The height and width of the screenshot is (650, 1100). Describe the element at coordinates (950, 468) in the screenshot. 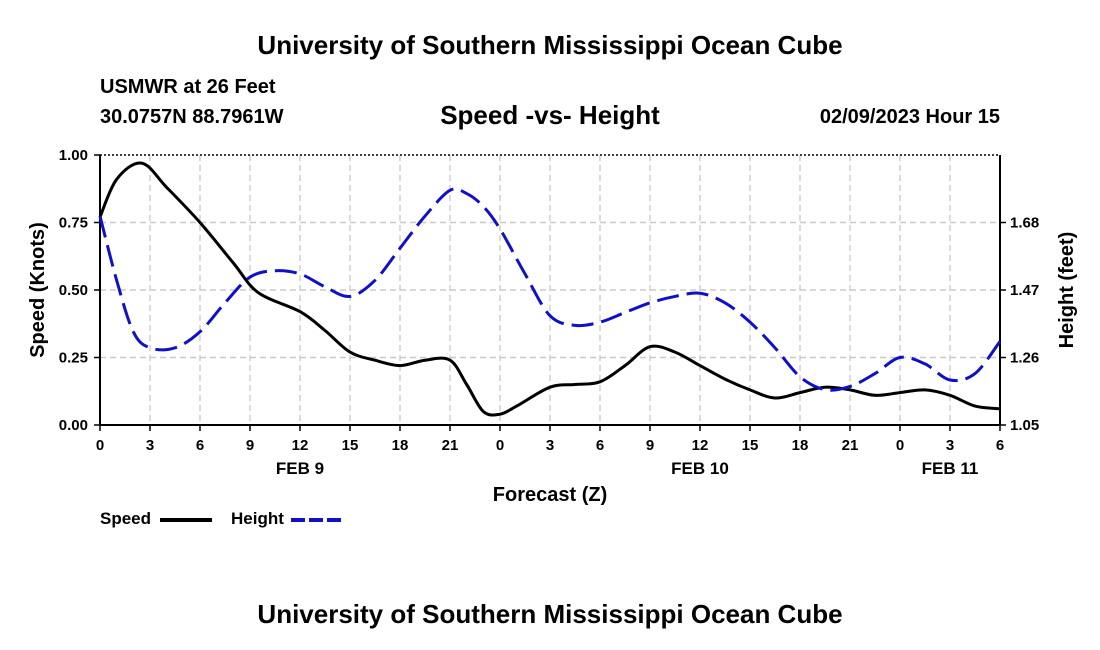

I see `x-date-label: FEB 11` at that location.